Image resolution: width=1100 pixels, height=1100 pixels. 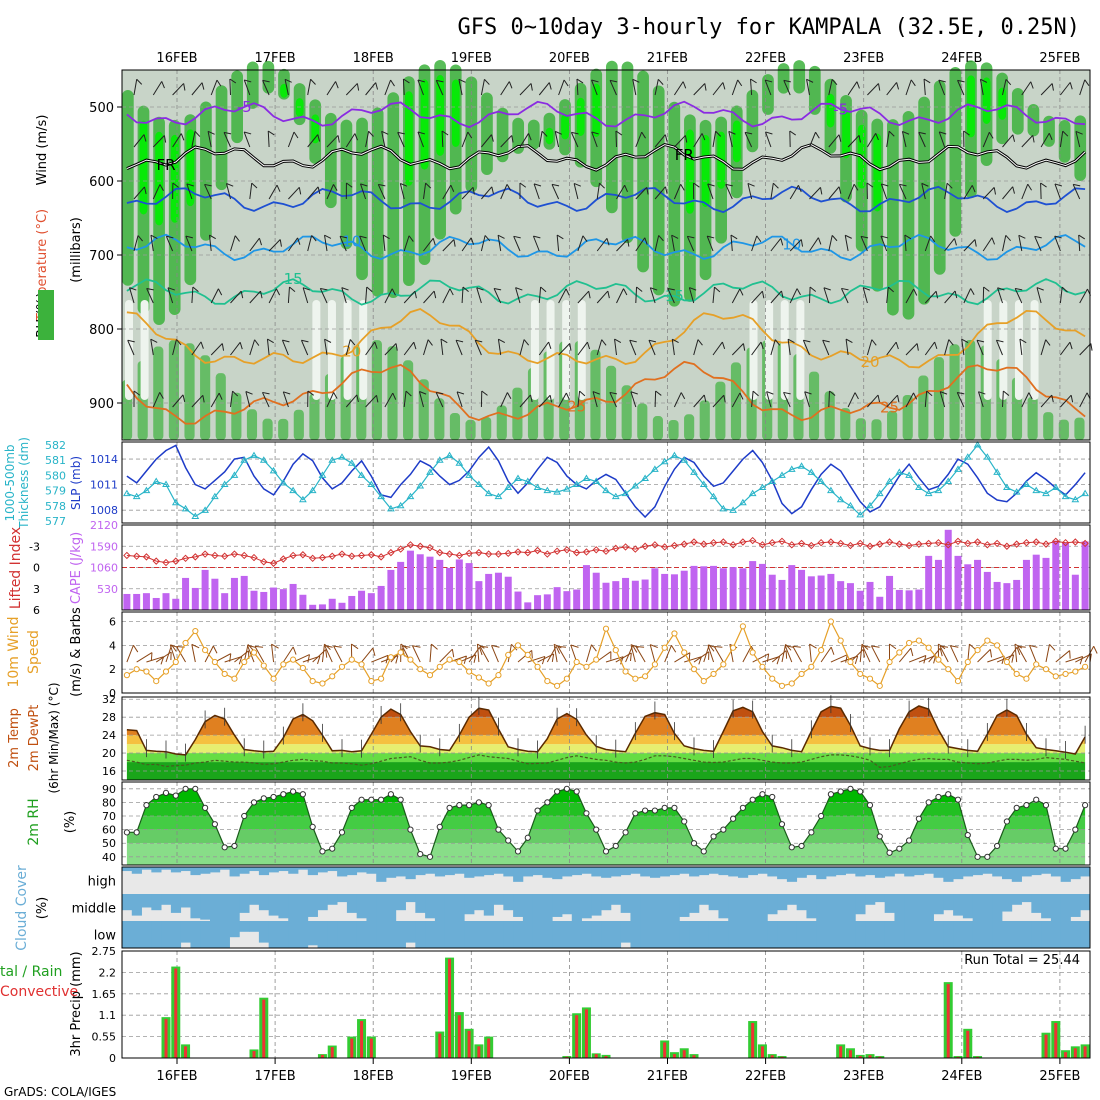 What do you see at coordinates (860, 1057) in the screenshot?
I see `precip-conv-bar` at bounding box center [860, 1057].